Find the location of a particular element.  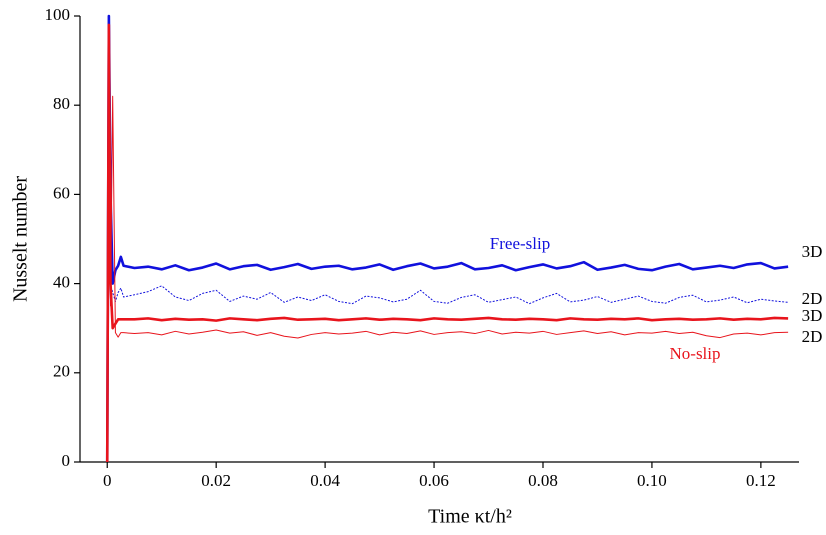

annotation: Free-slip is located at coordinates (520, 243).